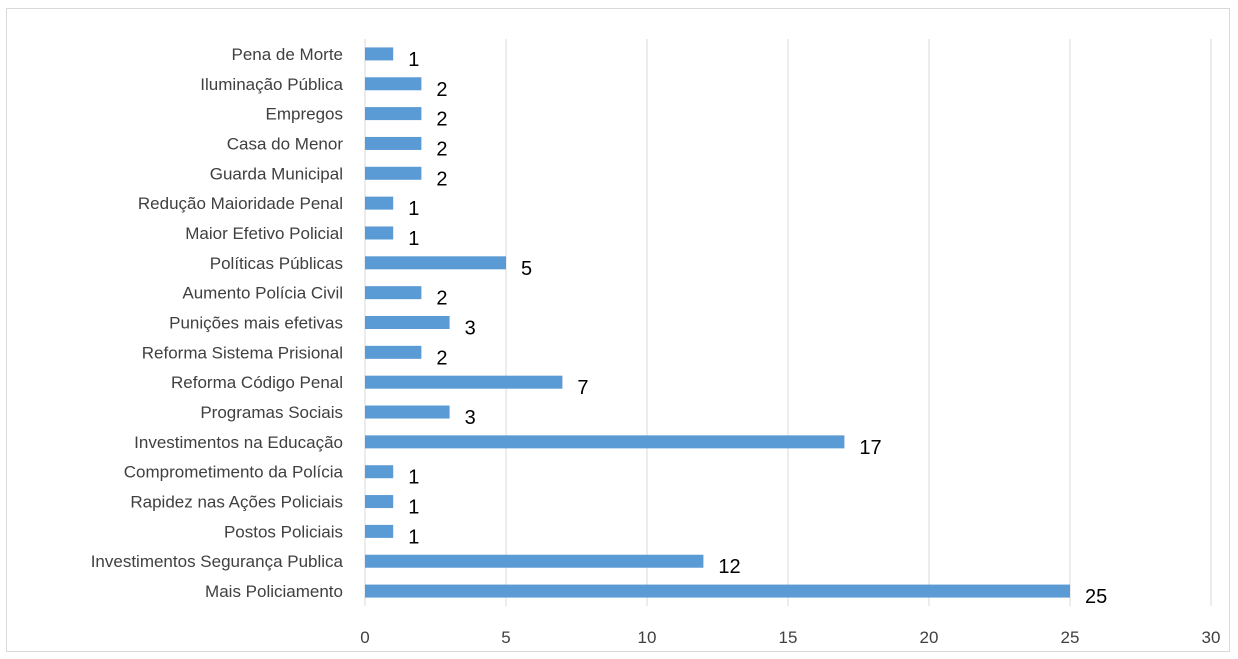  Describe the element at coordinates (271, 84) in the screenshot. I see `category-label: Iluminação Pública` at that location.